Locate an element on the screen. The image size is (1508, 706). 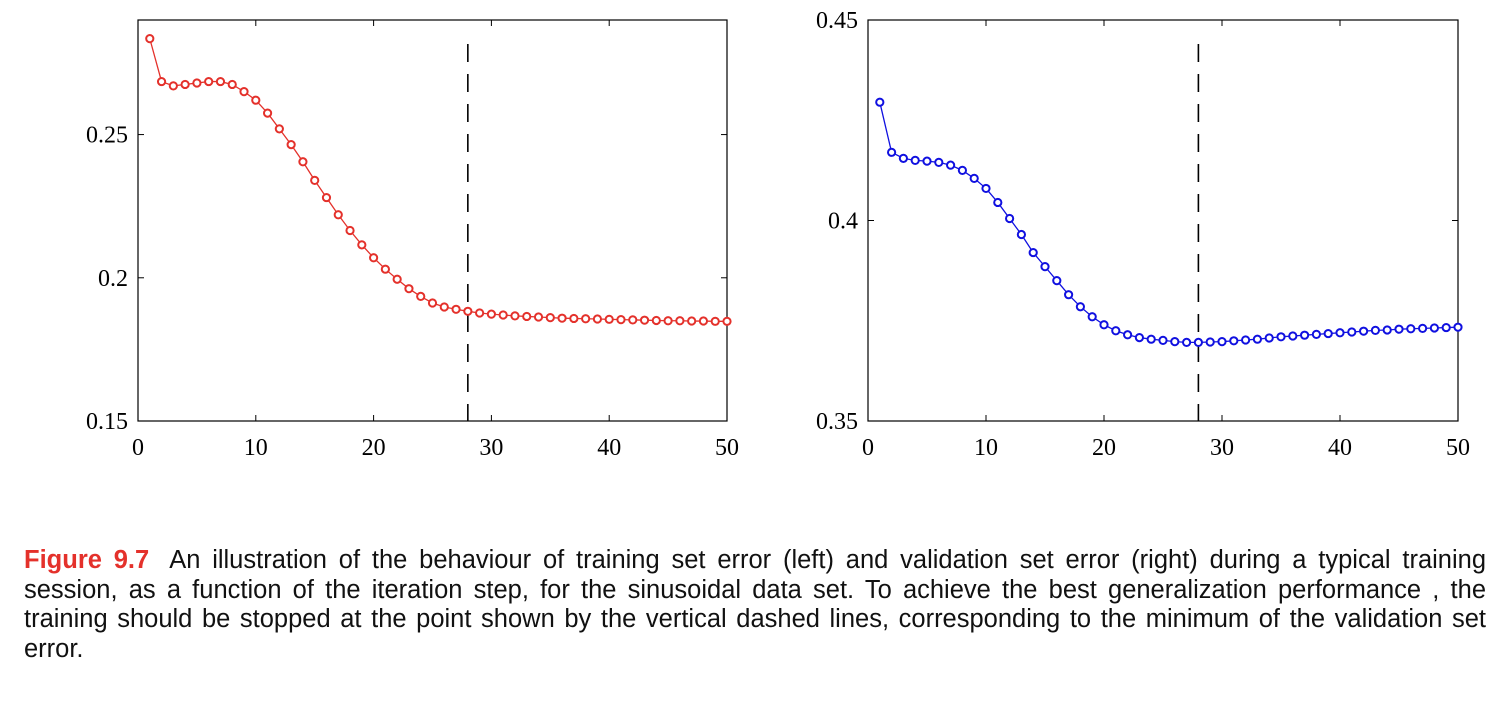
y-tick-label: 0.25 is located at coordinates (107, 136).